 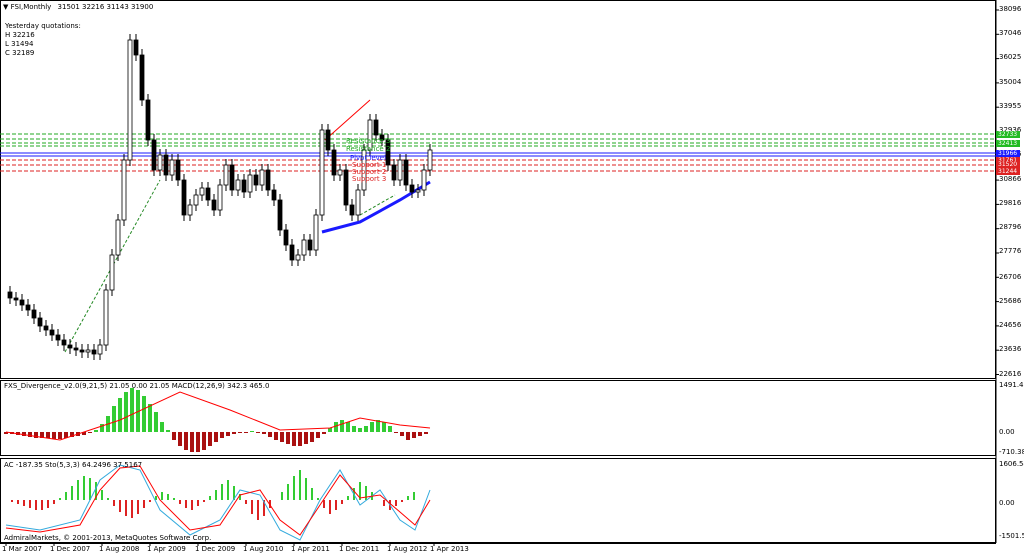 What do you see at coordinates (1010, 349) in the screenshot?
I see `price-tick: 23636` at bounding box center [1010, 349].